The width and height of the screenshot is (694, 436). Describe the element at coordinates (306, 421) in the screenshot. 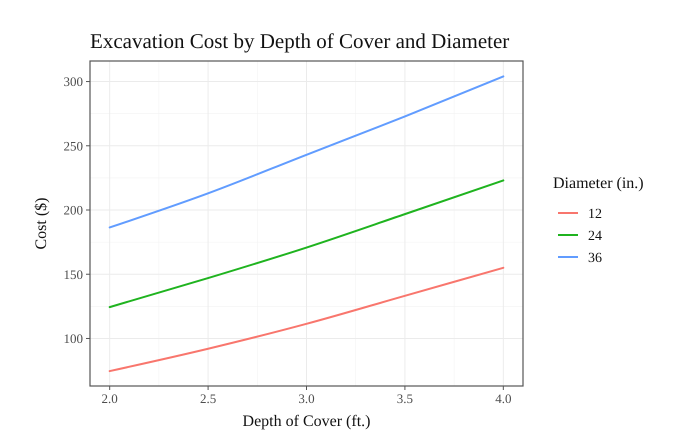

I see `x-axis-title: Depth of Cover (ft.)` at that location.